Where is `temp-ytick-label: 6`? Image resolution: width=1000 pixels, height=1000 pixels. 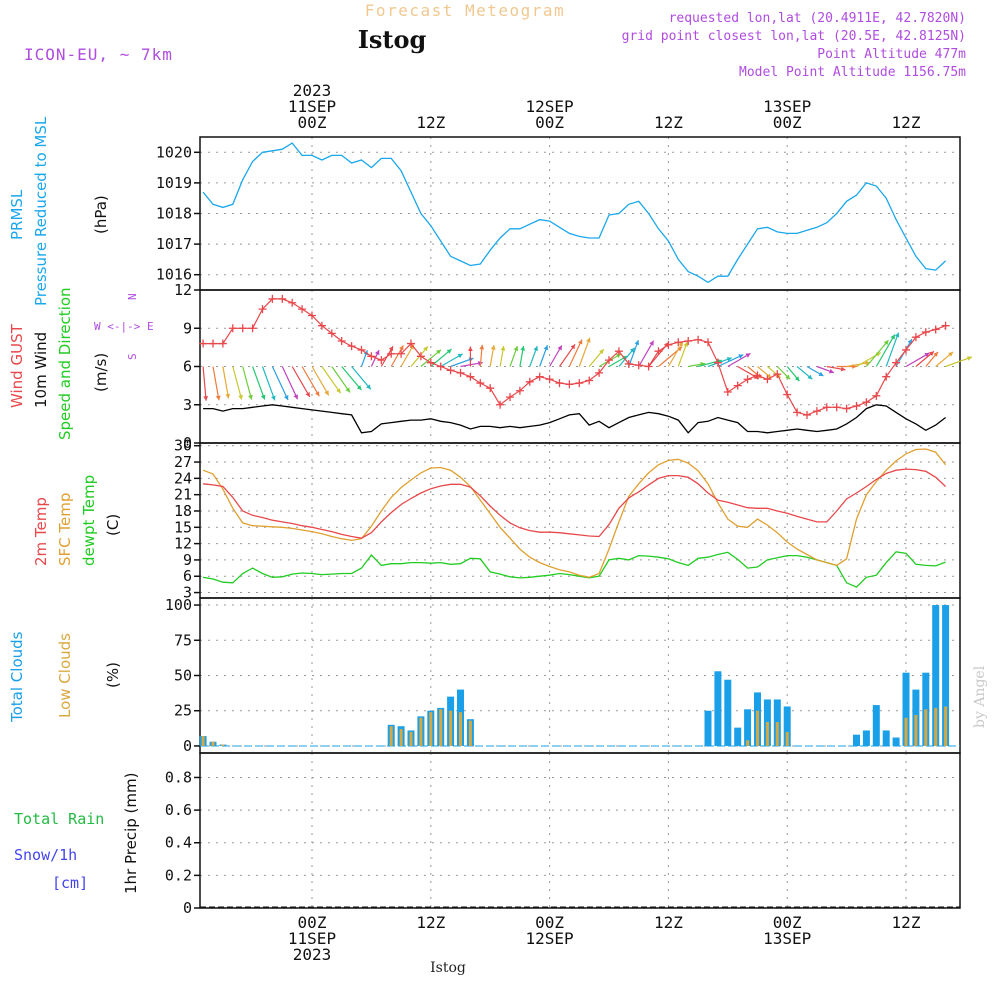 temp-ytick-label: 6 is located at coordinates (187, 576).